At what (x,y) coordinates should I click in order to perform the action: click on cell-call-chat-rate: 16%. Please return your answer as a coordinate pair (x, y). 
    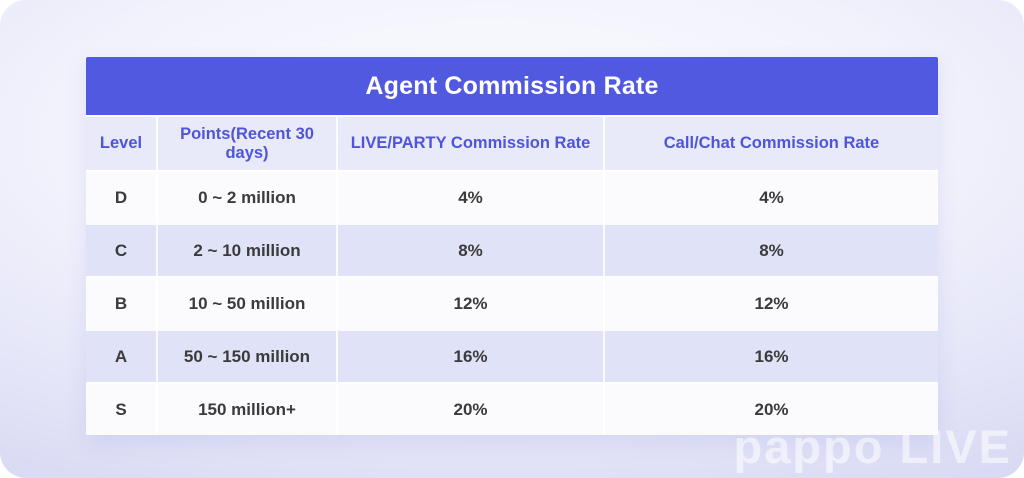
    Looking at the image, I should click on (771, 356).